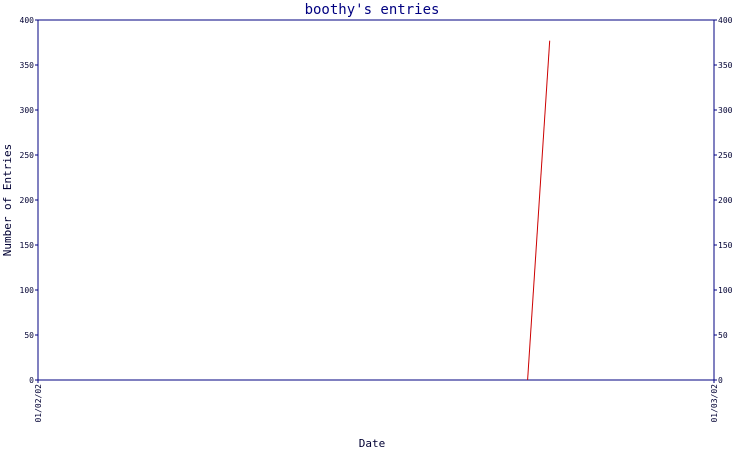  What do you see at coordinates (725, 245) in the screenshot?
I see `y-tick-label-right: 150` at bounding box center [725, 245].